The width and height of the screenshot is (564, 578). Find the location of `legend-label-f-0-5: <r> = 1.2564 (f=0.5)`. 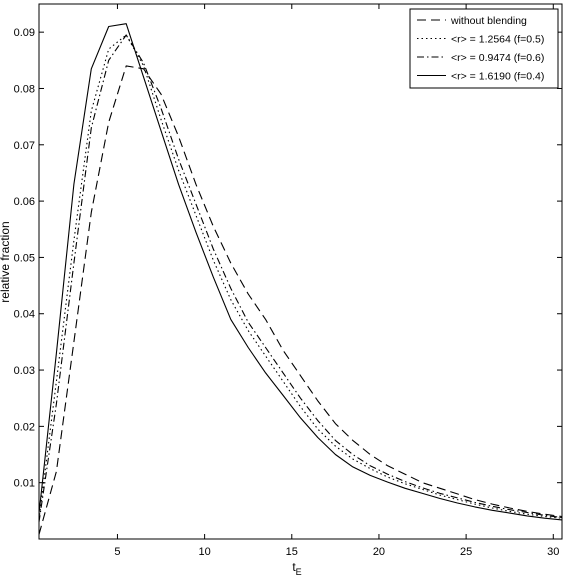

legend-label-f-0-5: <r> = 1.2564 (f=0.5) is located at coordinates (497, 40).